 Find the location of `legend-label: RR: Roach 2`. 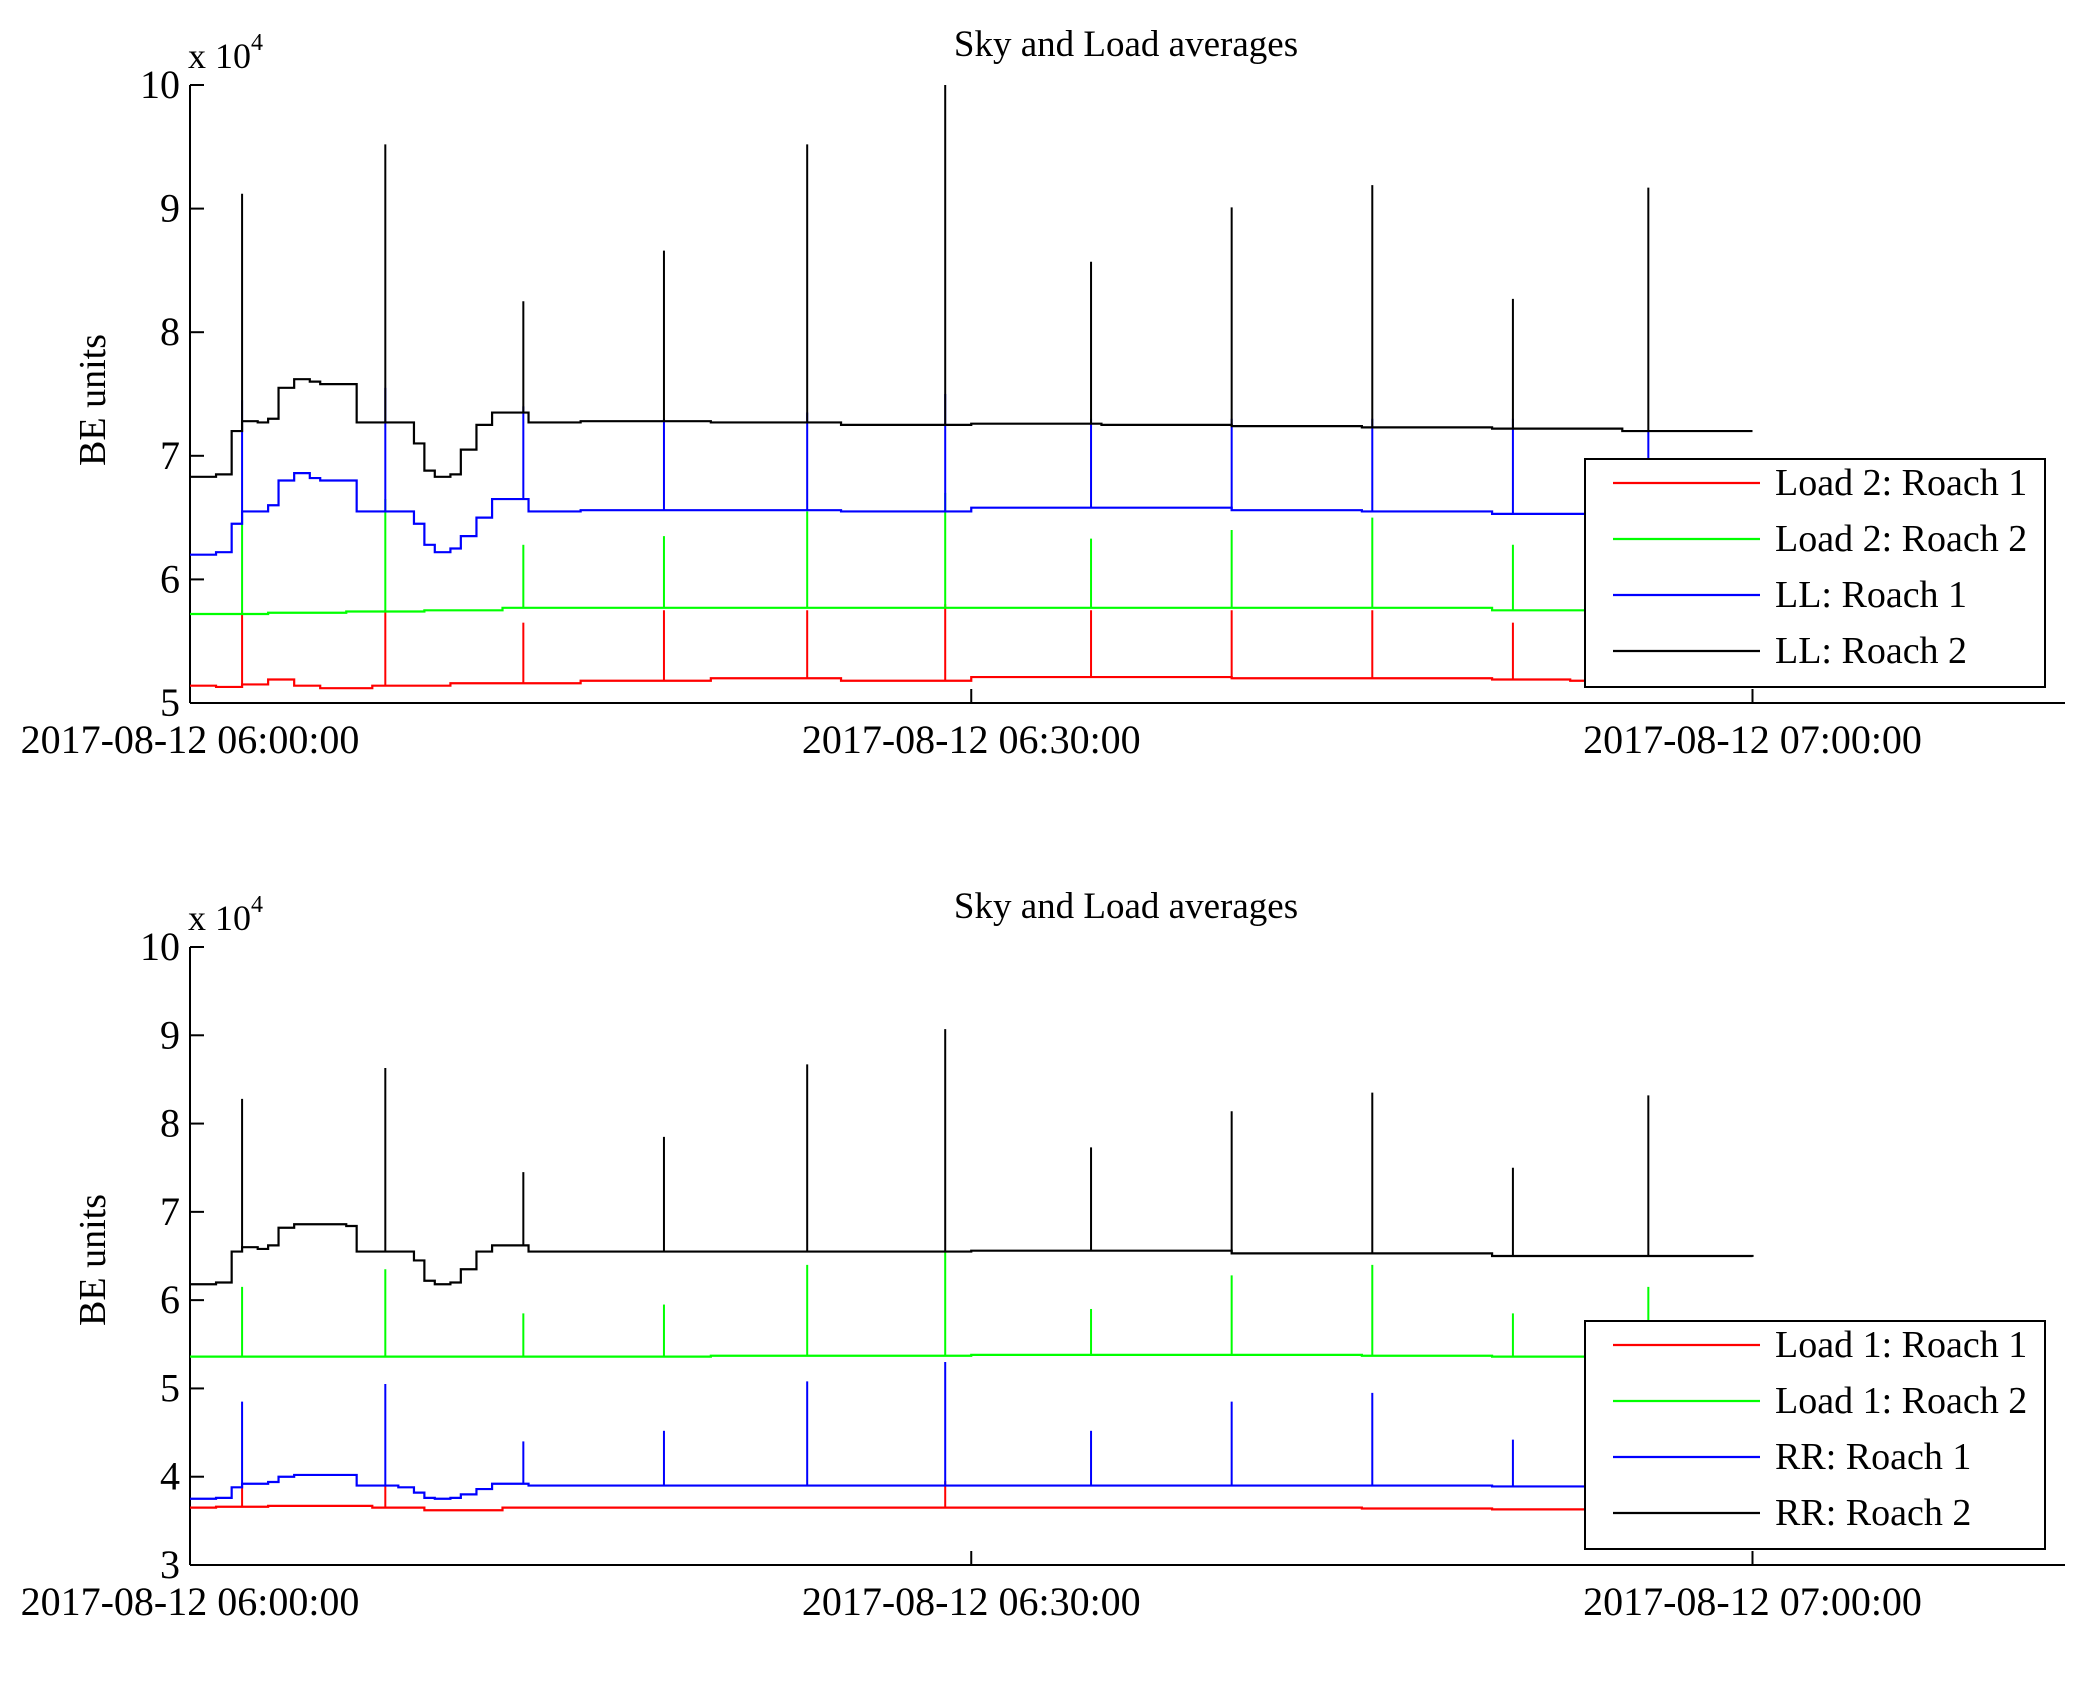

legend-label: RR: Roach 2 is located at coordinates (1873, 1513).